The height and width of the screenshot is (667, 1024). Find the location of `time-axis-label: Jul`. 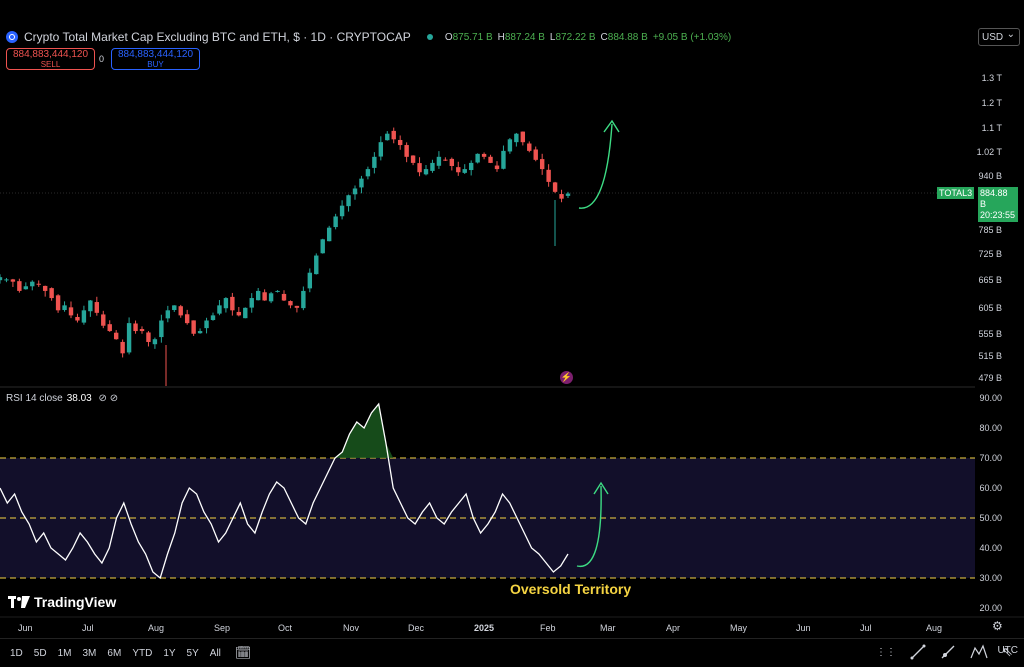

time-axis-label: Jul is located at coordinates (88, 628).